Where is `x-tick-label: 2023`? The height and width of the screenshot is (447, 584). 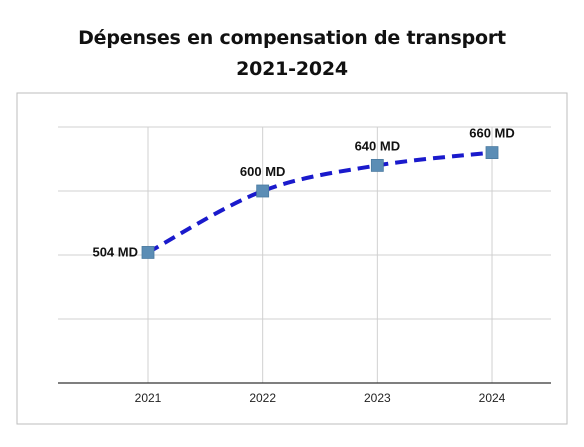 x-tick-label: 2023 is located at coordinates (377, 398).